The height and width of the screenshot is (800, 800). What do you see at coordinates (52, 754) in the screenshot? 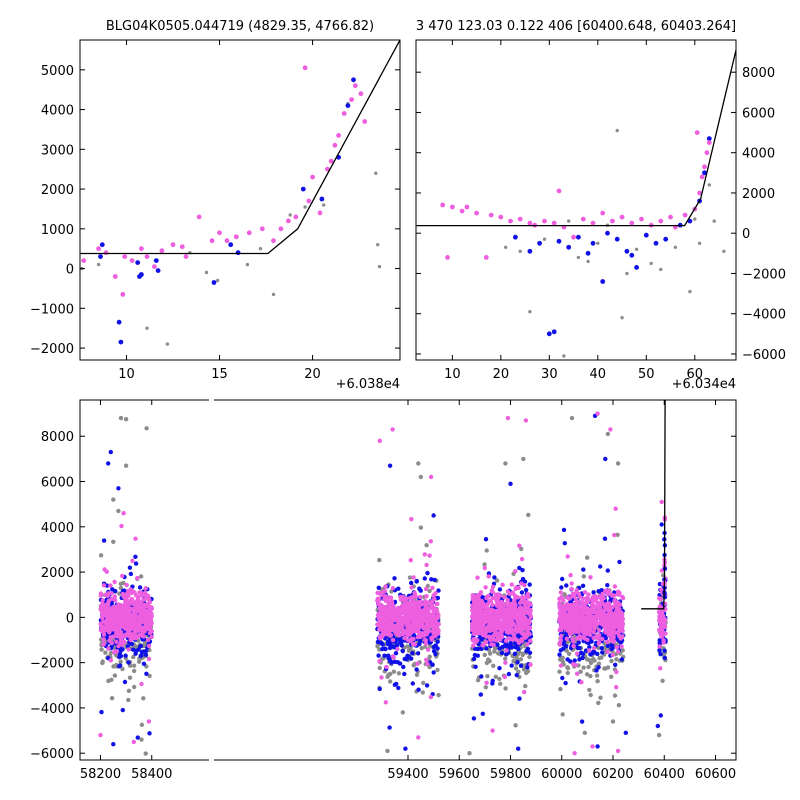
I see `panel-3-ytick-label: −6000` at bounding box center [52, 754].